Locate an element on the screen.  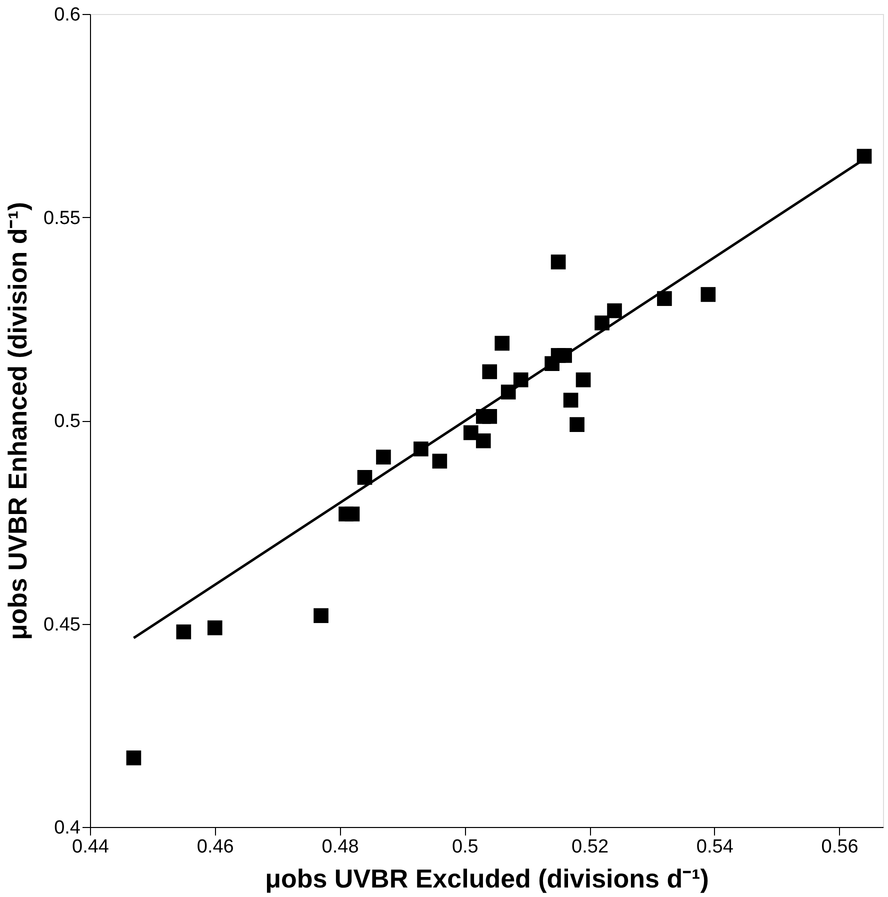
y-tick-label: 0.45 is located at coordinates (62, 625).